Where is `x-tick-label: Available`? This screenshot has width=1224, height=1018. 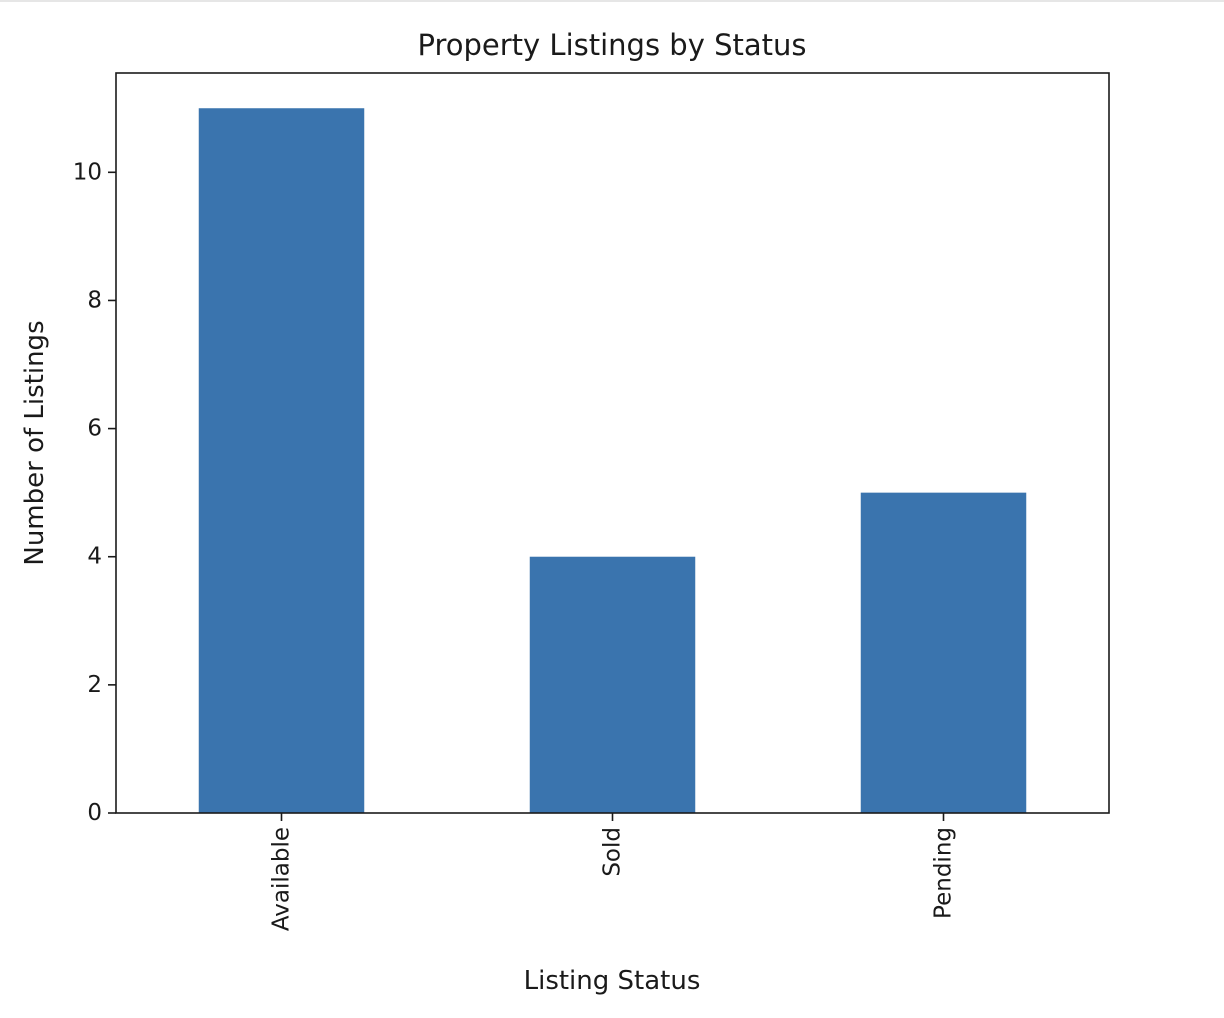
x-tick-label: Available is located at coordinates (282, 879).